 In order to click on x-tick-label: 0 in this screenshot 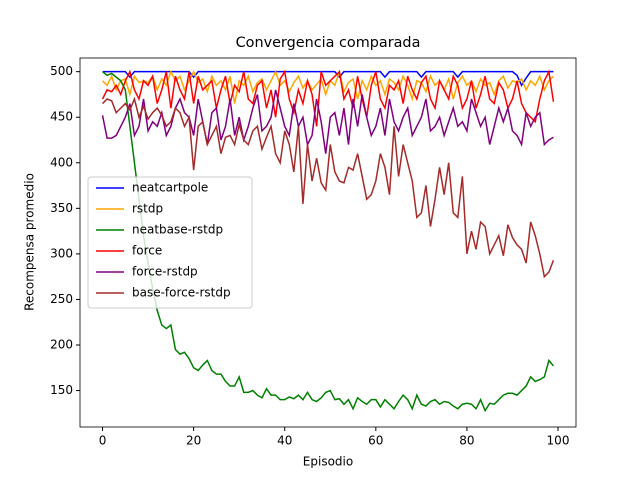, I will do `click(103, 441)`.